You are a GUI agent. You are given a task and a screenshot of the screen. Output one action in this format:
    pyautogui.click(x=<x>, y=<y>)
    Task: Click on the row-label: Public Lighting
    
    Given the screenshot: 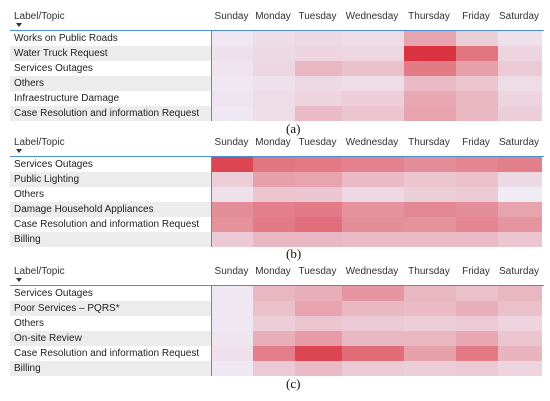 What is the action you would take?
    pyautogui.click(x=47, y=179)
    